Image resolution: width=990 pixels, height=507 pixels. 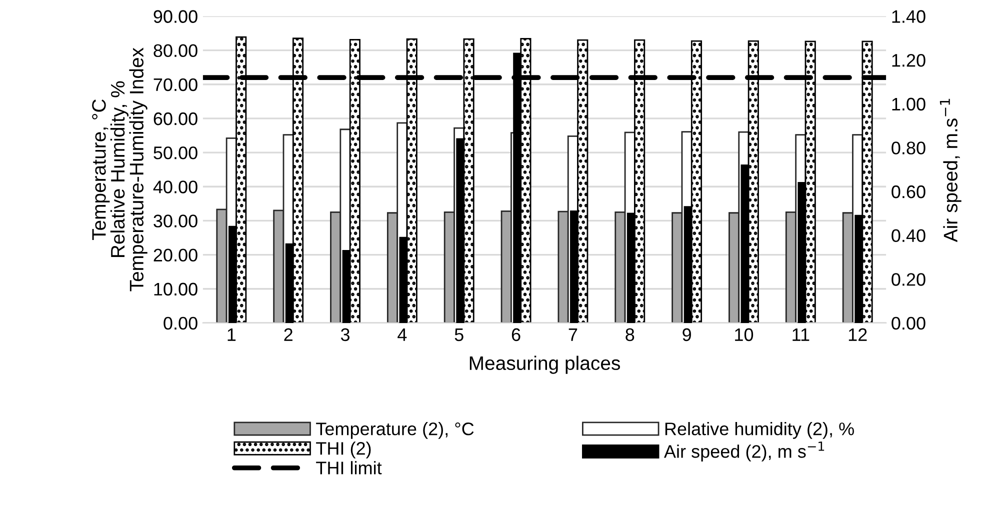 What do you see at coordinates (909, 279) in the screenshot?
I see `y2-tick-label: 0.20` at bounding box center [909, 279].